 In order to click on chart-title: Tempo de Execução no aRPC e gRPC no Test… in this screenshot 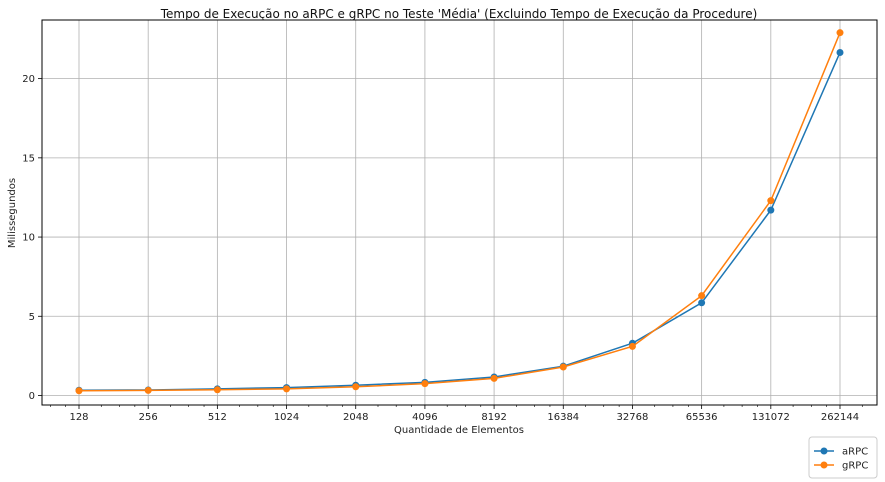, I will do `click(459, 14)`.